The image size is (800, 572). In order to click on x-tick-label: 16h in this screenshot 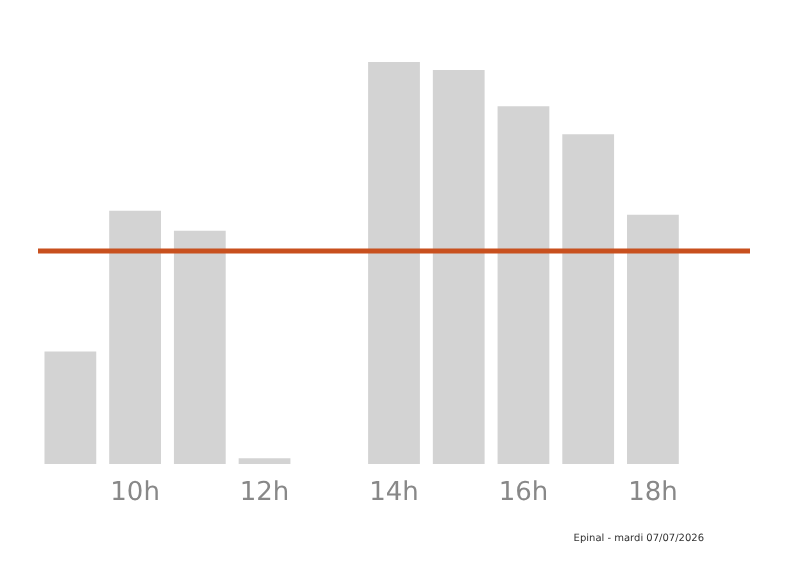, I will do `click(523, 493)`.